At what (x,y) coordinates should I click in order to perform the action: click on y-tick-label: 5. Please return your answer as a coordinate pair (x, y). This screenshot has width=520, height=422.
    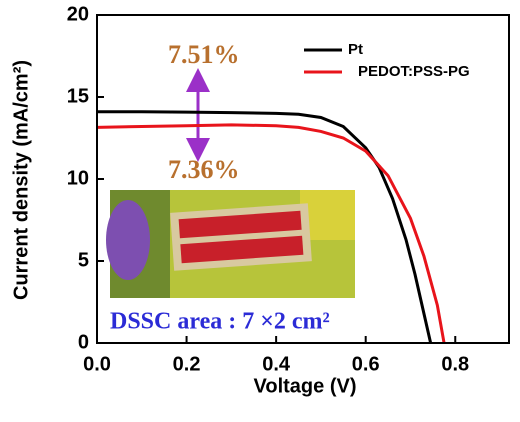
    Looking at the image, I should click on (83, 260).